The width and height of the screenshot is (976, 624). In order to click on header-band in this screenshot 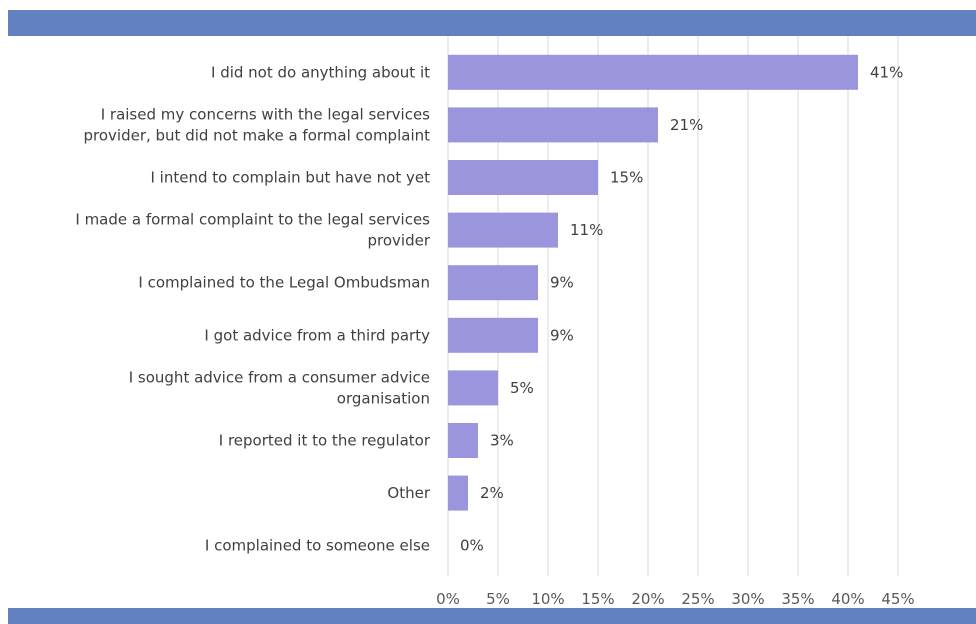, I will do `click(492, 23)`.